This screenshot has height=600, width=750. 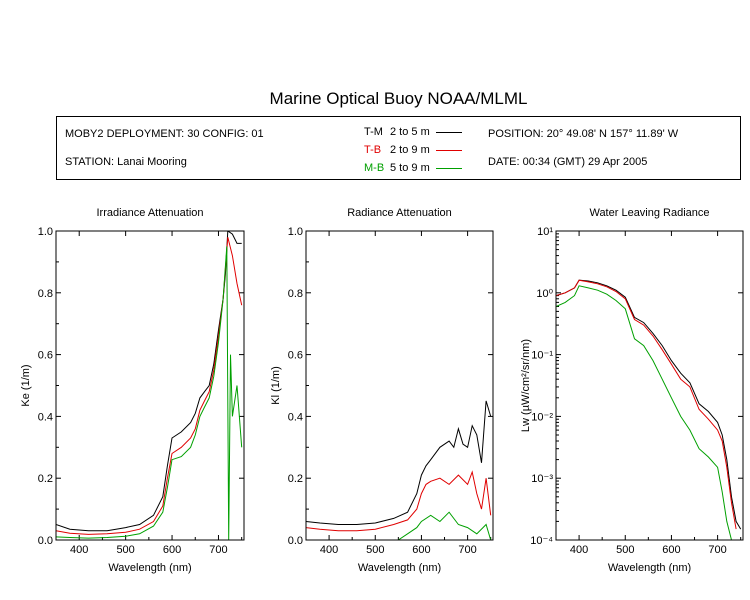 I want to click on y-tick-label: 10⁻², so click(x=542, y=417).